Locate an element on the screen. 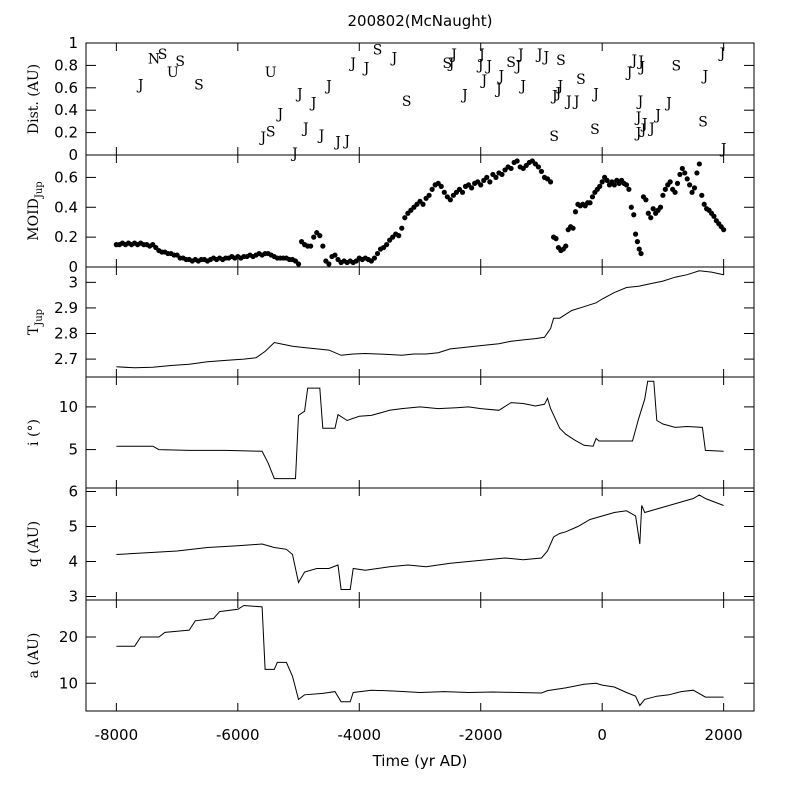 This screenshot has width=797, height=802. ytick-label-q: 3 is located at coordinates (73, 597).